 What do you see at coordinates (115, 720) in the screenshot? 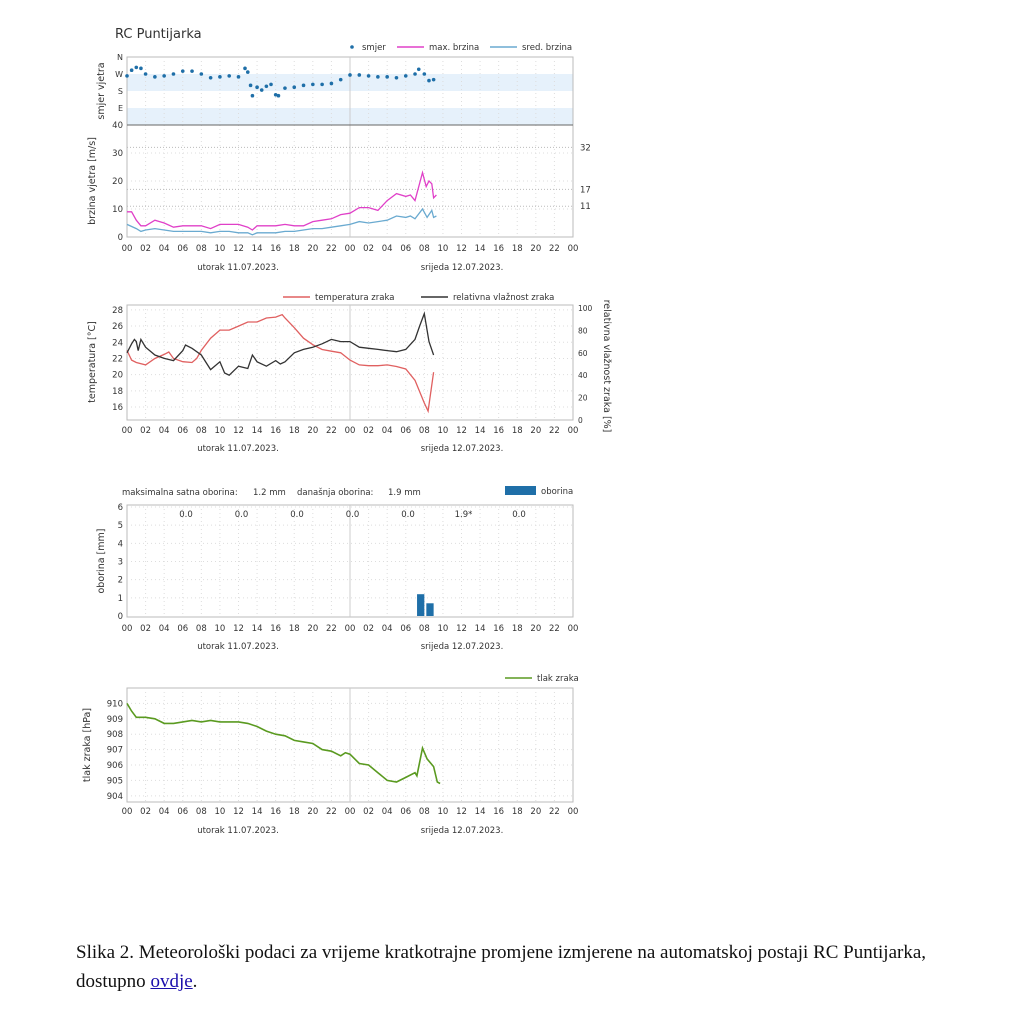
I see `y-tick-label: 909` at bounding box center [115, 720].